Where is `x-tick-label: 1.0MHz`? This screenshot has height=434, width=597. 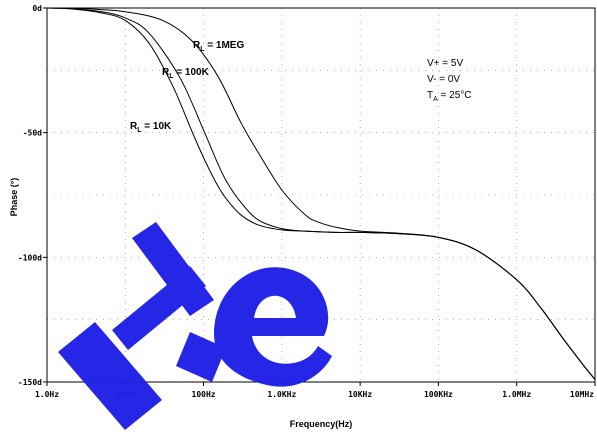 x-tick-label: 1.0MHz is located at coordinates (516, 394).